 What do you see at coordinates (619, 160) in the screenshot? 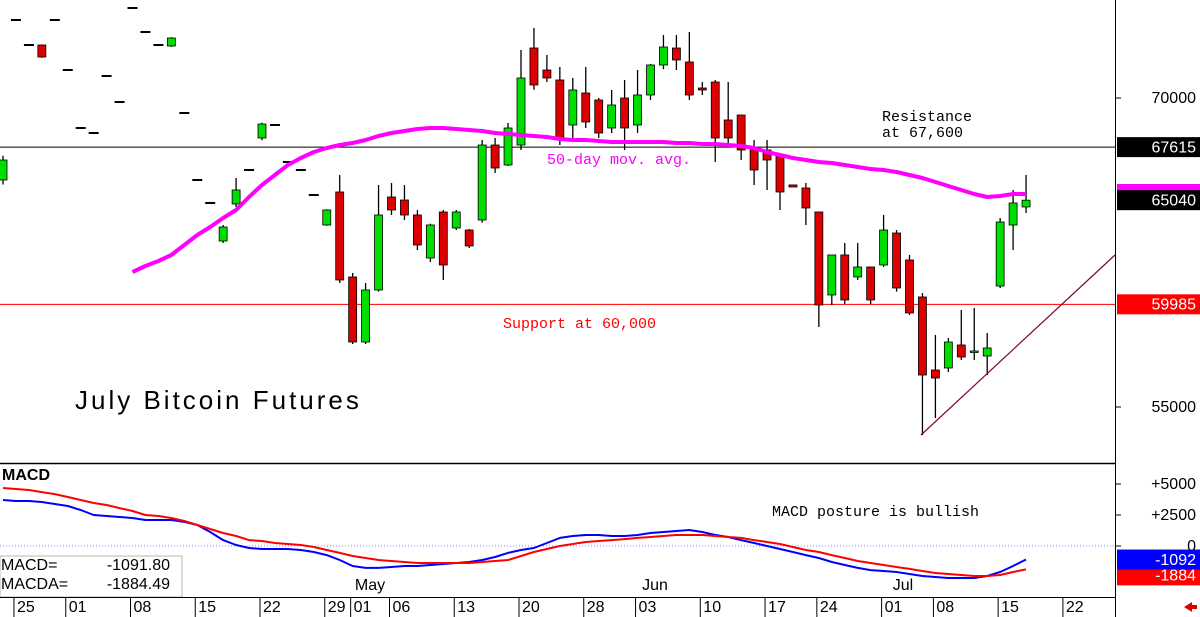
I see `moving-average-label: 50-day mov. avg.` at bounding box center [619, 160].